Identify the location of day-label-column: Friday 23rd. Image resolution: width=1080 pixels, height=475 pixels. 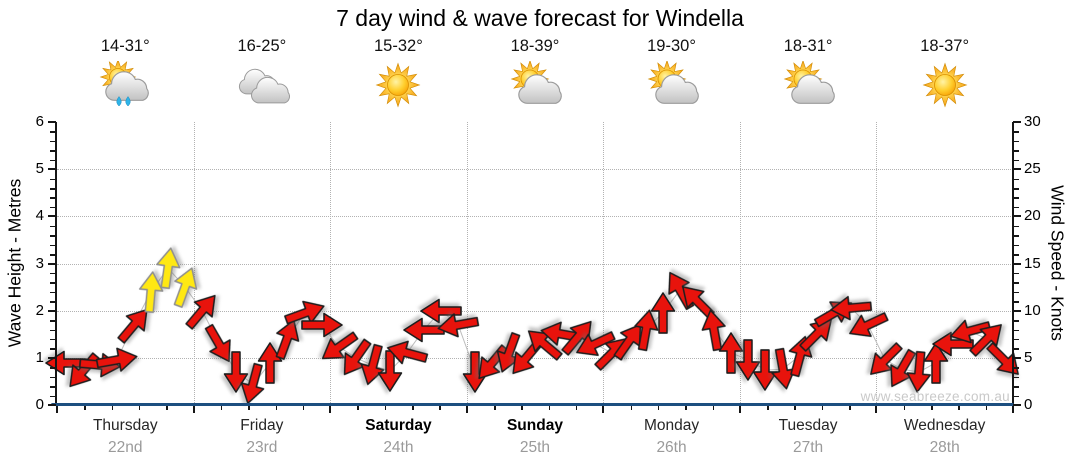
(262, 437).